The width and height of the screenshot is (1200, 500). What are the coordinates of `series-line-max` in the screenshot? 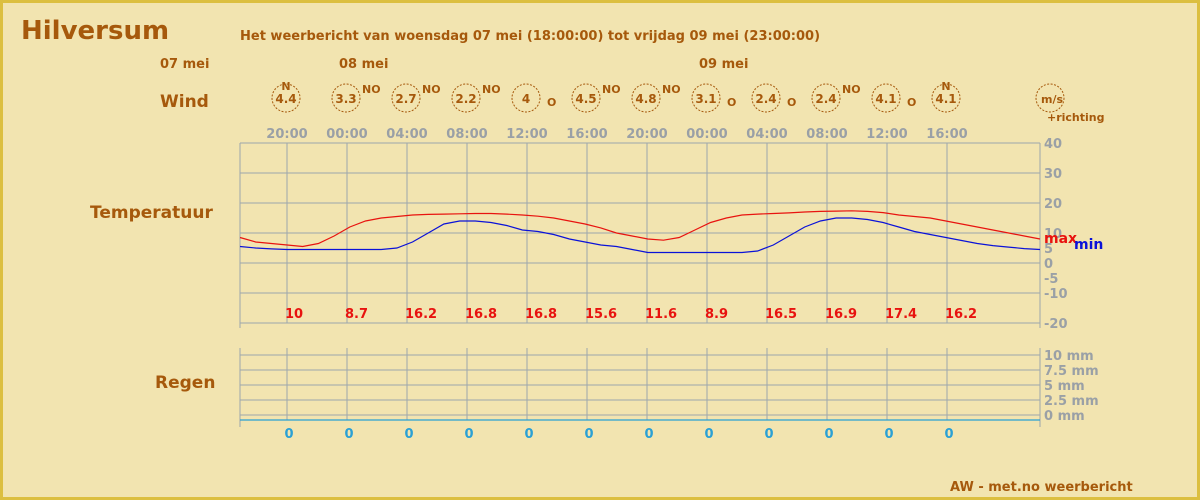 It's located at (640, 229).